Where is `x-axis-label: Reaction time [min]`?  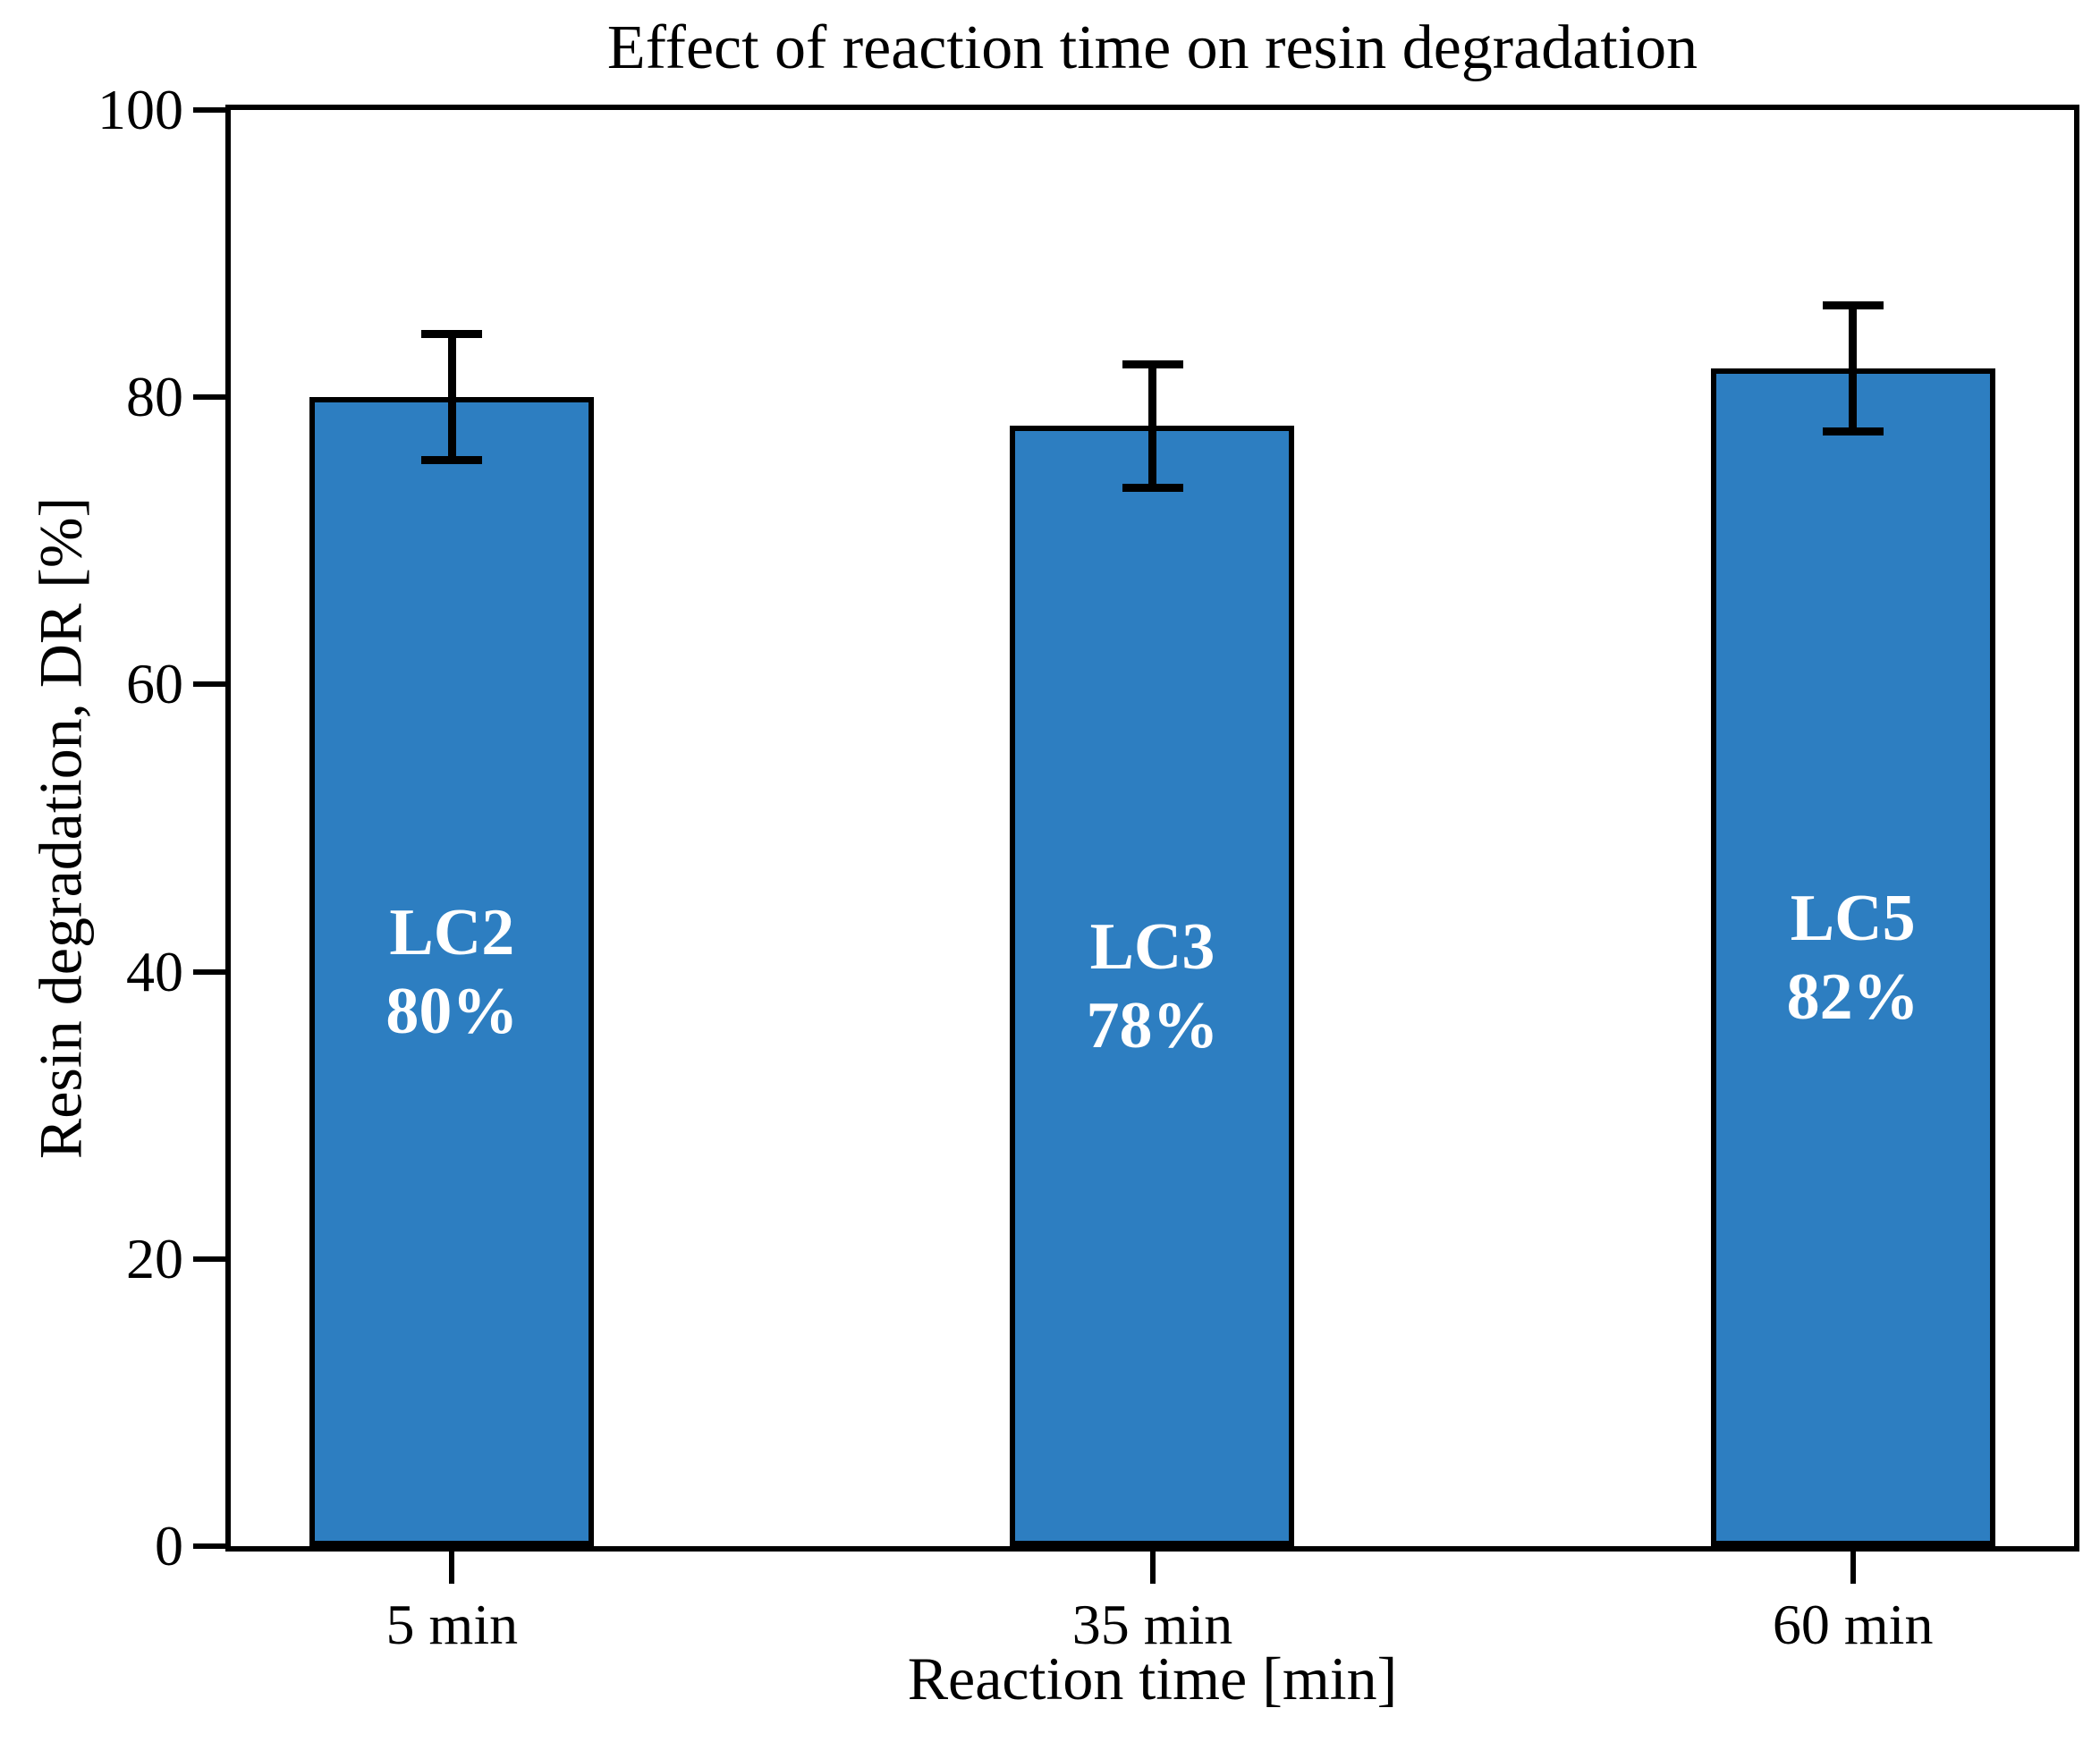
x-axis-label: Reaction time [min] is located at coordinates (1152, 1678).